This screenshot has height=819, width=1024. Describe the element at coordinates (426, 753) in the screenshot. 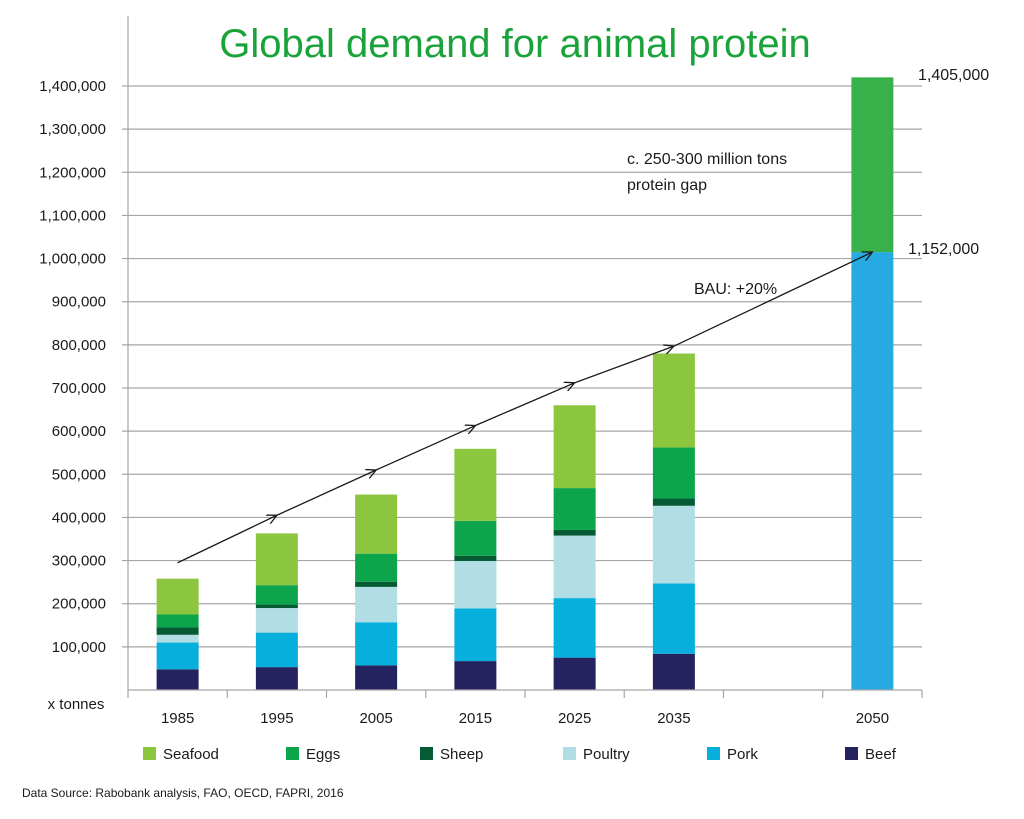

I see `legend-swatch-sheep` at that location.